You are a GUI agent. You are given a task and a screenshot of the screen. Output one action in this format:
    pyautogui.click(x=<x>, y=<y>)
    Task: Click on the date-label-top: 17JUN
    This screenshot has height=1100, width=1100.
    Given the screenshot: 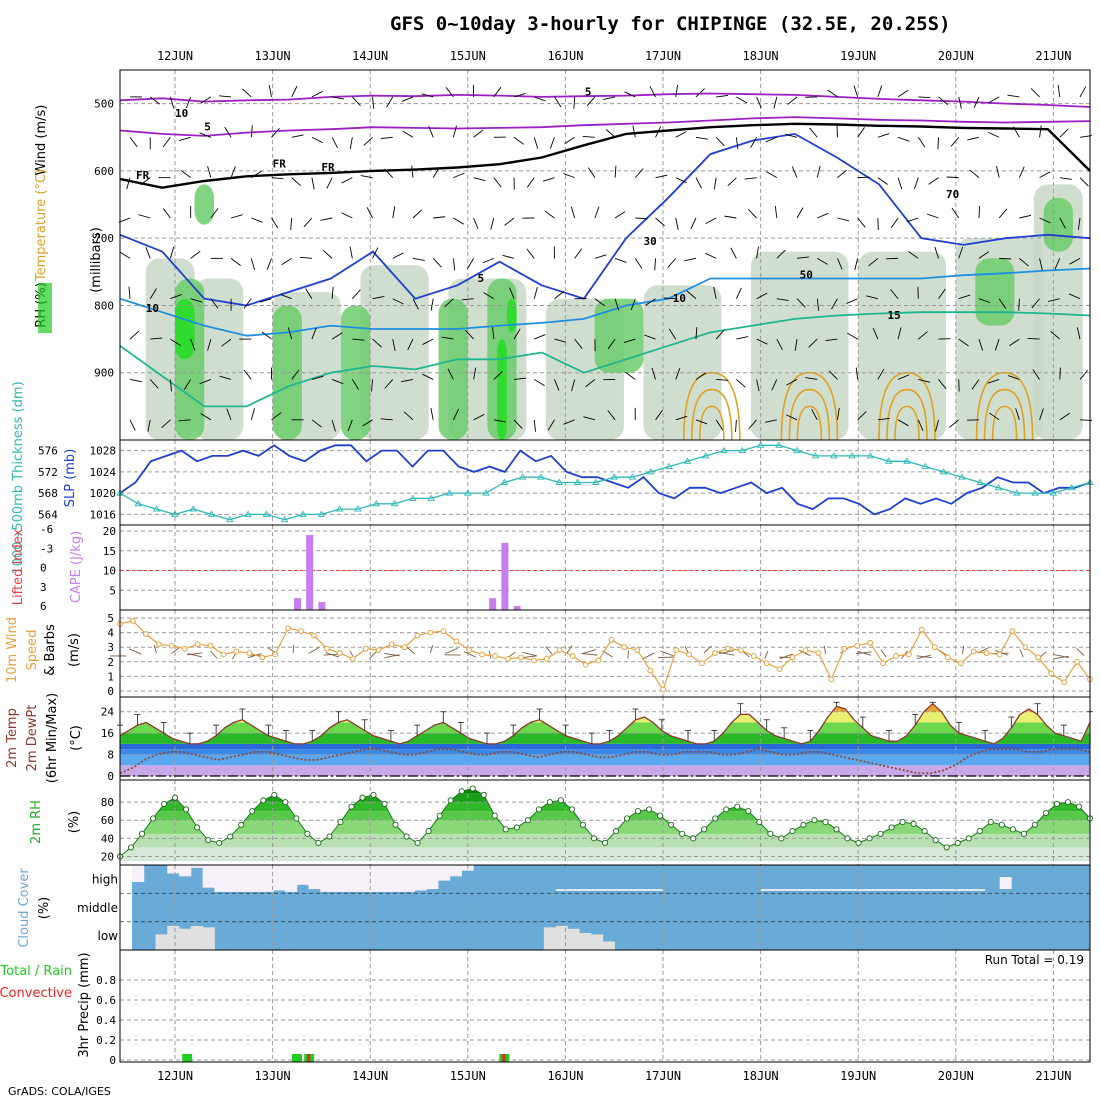 What is the action you would take?
    pyautogui.click(x=663, y=56)
    